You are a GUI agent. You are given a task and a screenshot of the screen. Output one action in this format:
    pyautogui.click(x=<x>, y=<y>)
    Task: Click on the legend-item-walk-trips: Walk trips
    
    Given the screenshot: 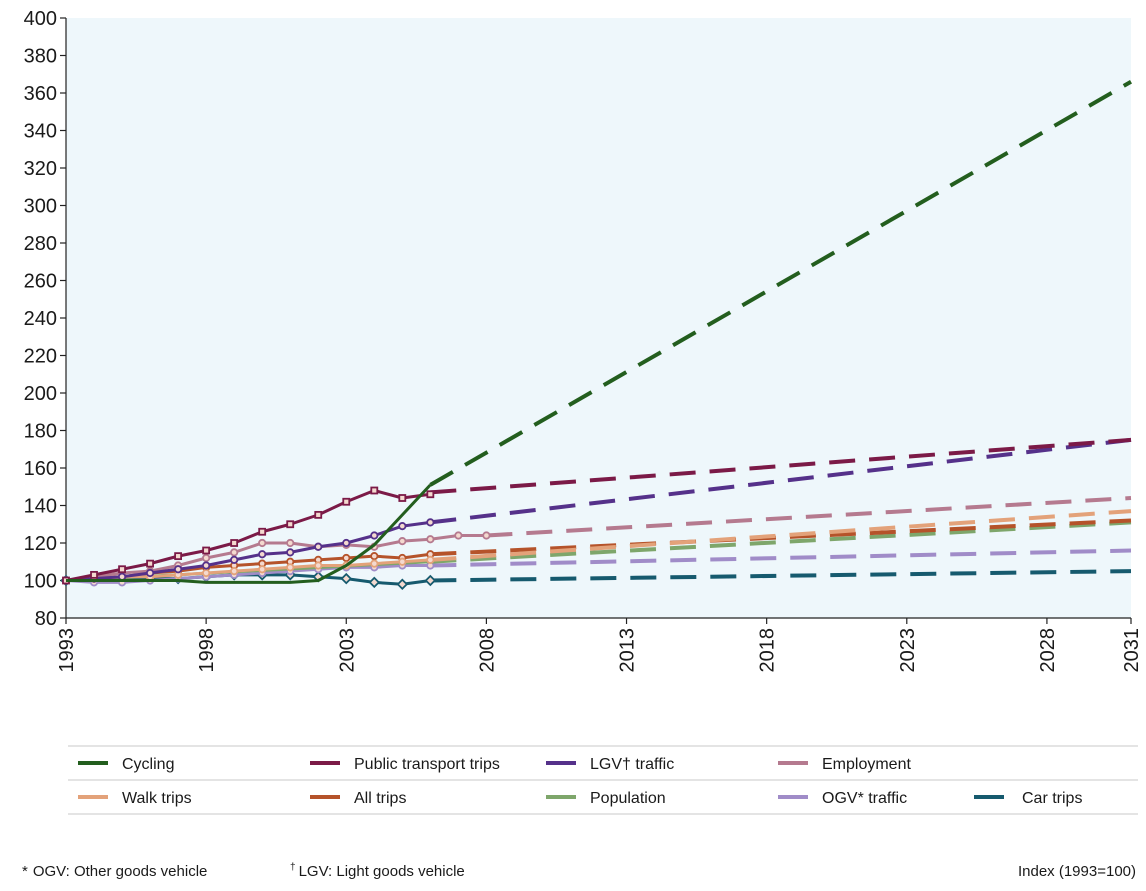 What is the action you would take?
    pyautogui.click(x=135, y=798)
    